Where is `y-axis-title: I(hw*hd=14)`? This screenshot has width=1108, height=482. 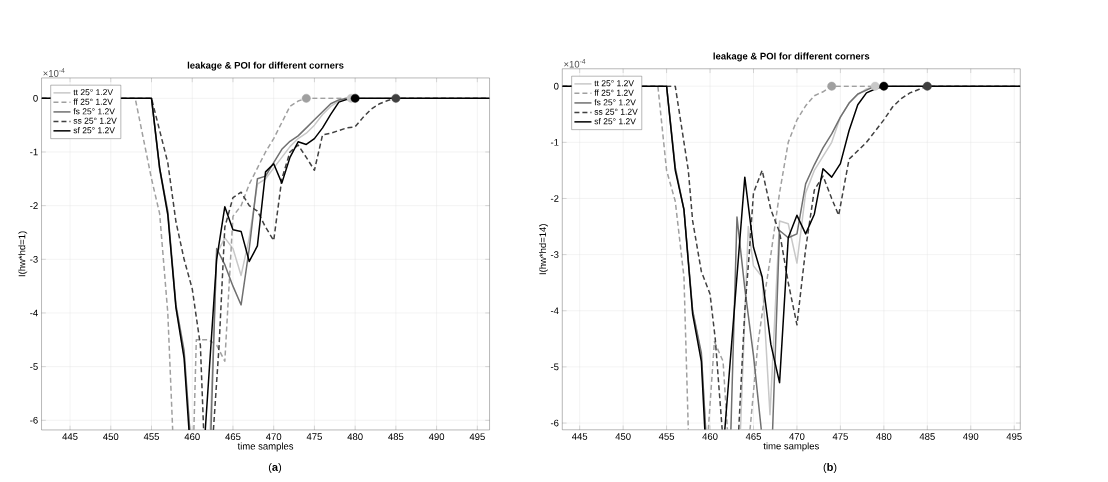
y-axis-title: I(hw*hd=14) is located at coordinates (543, 249).